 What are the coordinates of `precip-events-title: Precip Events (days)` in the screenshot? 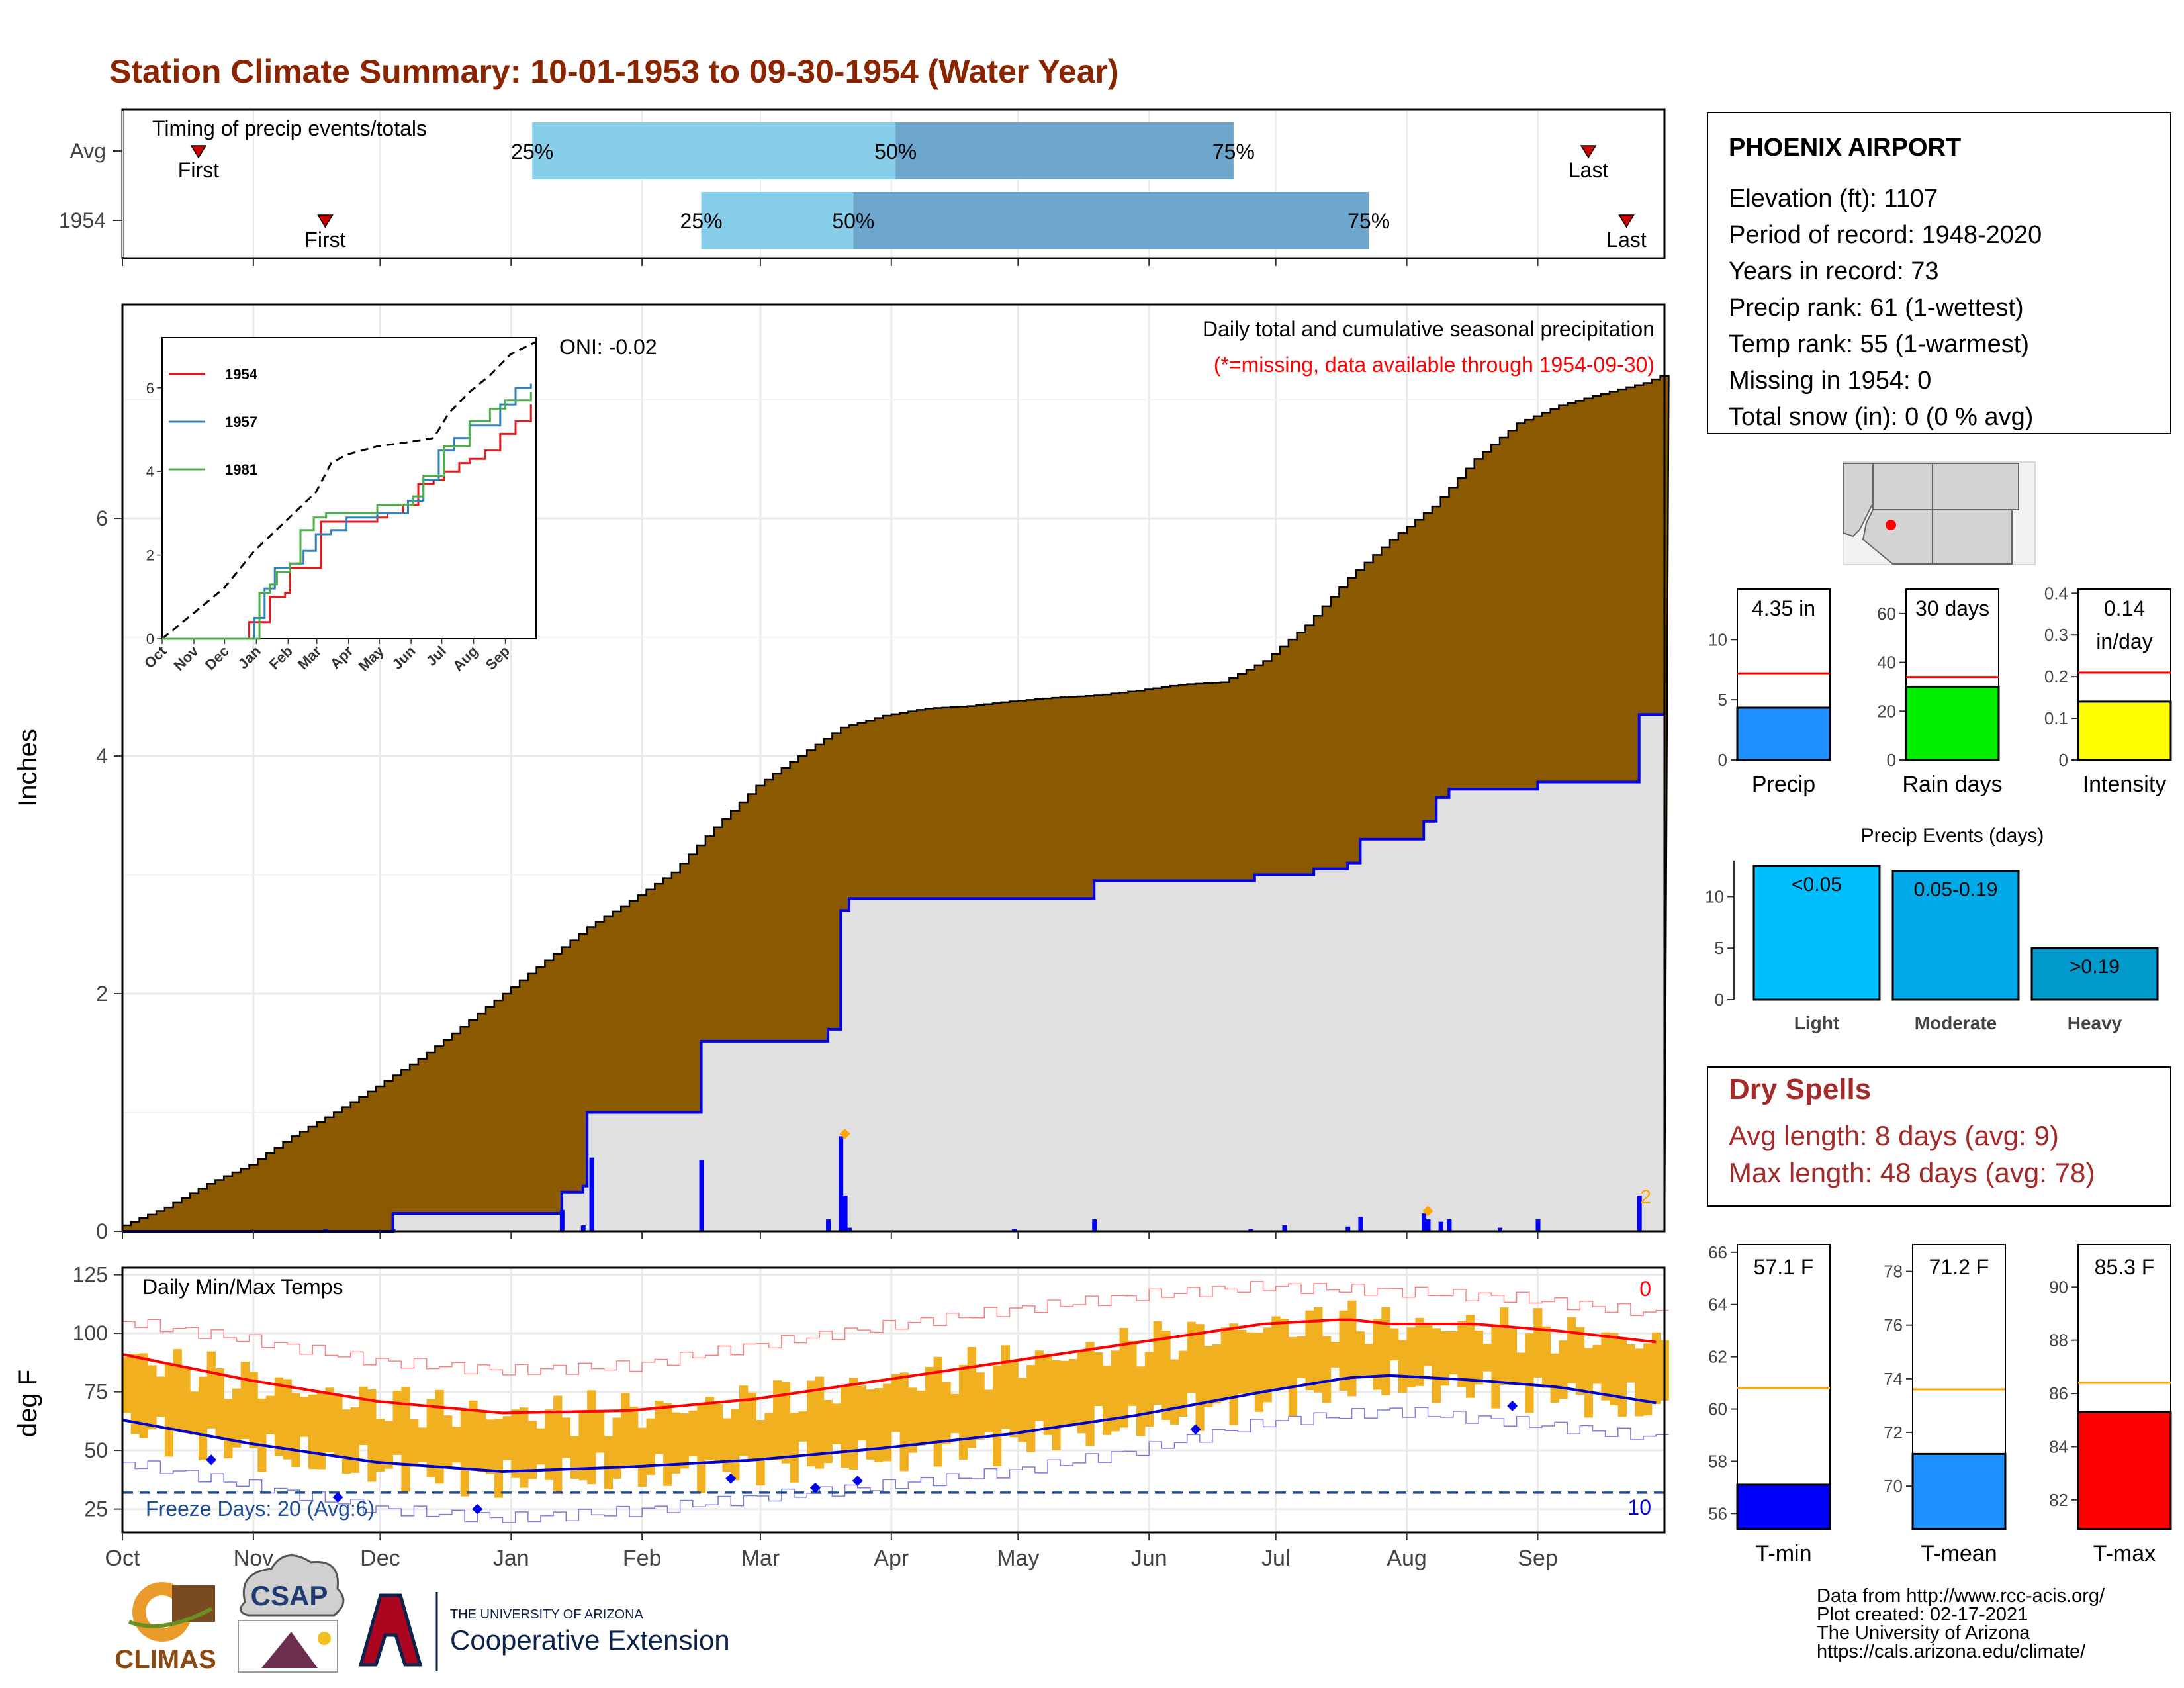 It's located at (1952, 836).